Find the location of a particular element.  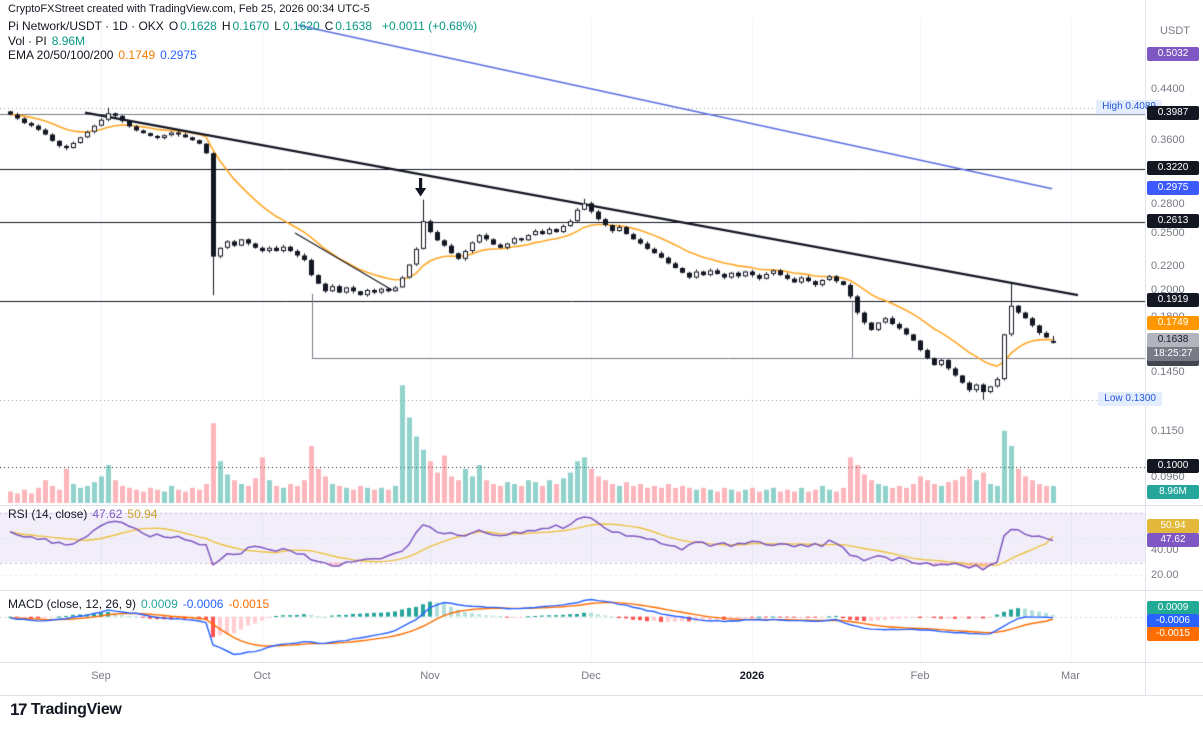

volume-legend-row: Vol · PI 8.96M is located at coordinates (245, 41).